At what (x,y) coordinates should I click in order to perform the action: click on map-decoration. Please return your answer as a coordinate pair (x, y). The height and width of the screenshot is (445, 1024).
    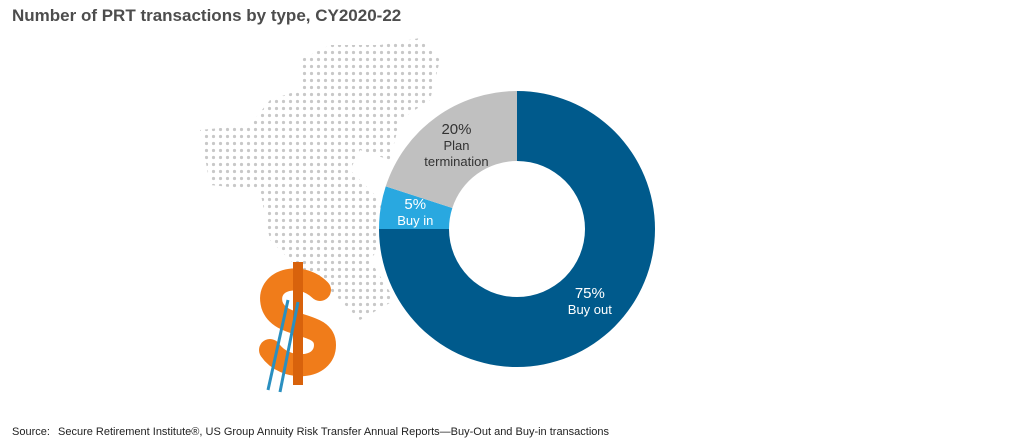
    Looking at the image, I should click on (320, 179).